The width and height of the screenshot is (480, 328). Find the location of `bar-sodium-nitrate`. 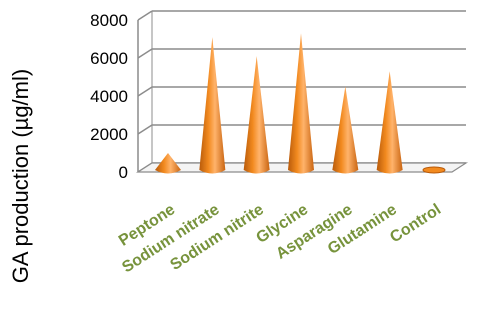

bar-sodium-nitrate is located at coordinates (212, 105).